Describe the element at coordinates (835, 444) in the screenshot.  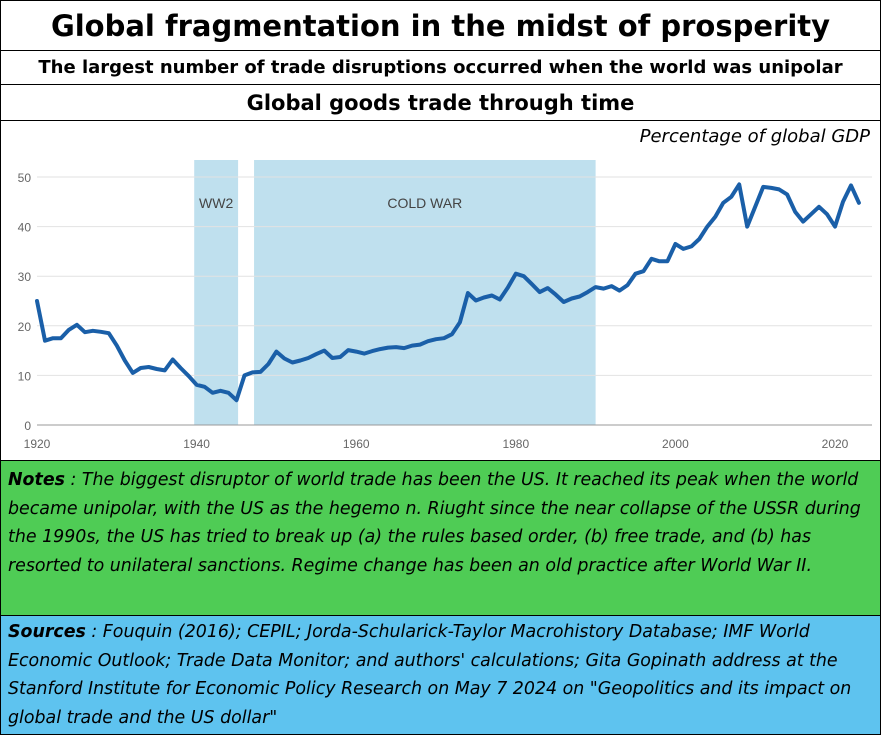
I see `x-tick-label-5: 2020` at that location.